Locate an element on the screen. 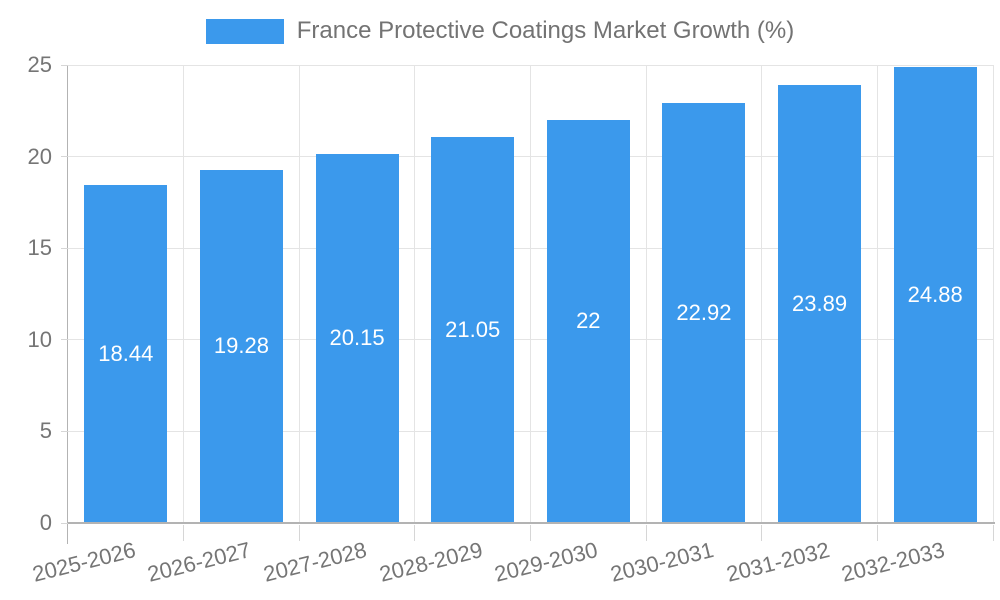 The height and width of the screenshot is (600, 1000). y-tick-label: 15 is located at coordinates (39, 248).